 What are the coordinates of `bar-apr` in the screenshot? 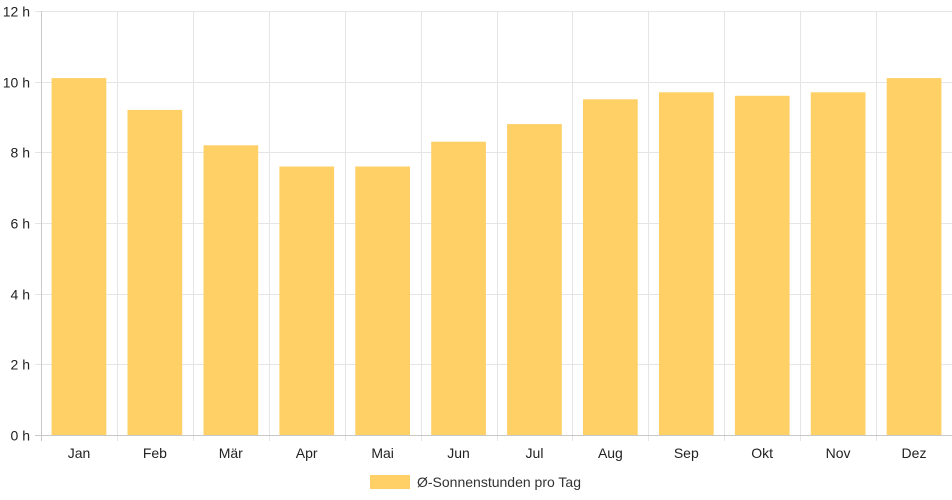 It's located at (307, 301).